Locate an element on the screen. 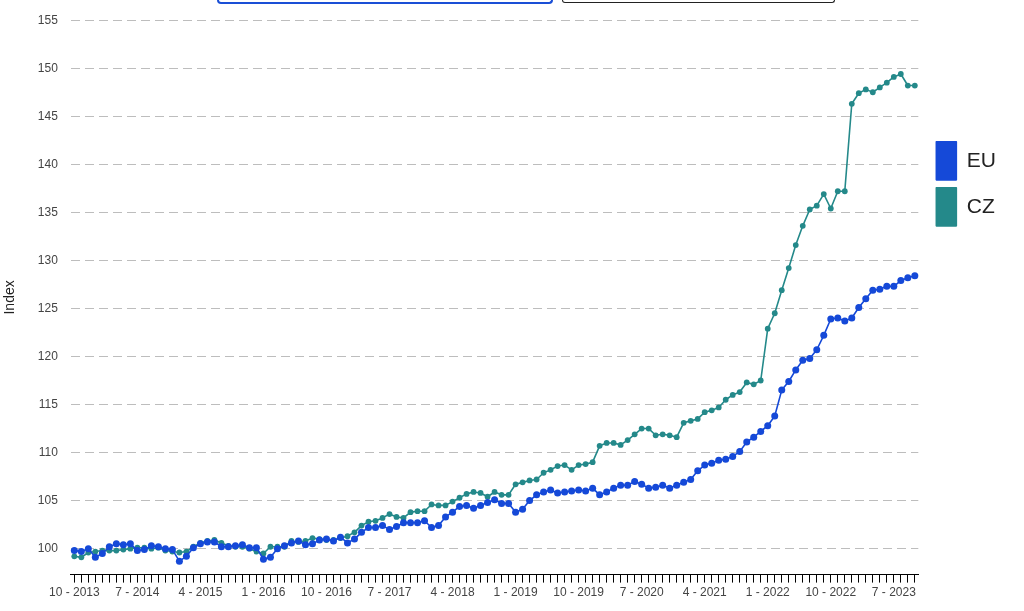 The width and height of the screenshot is (1024, 611). x-tick-label: 7 - 2023 is located at coordinates (894, 592).